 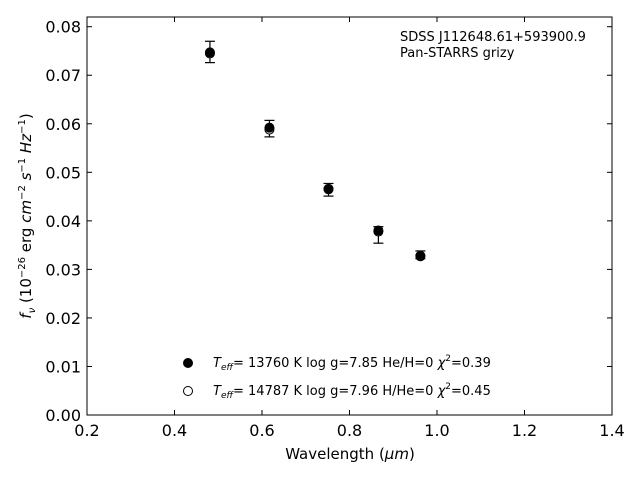 What do you see at coordinates (63, 75) in the screenshot?
I see `y-tick-label: 0.07` at bounding box center [63, 75].